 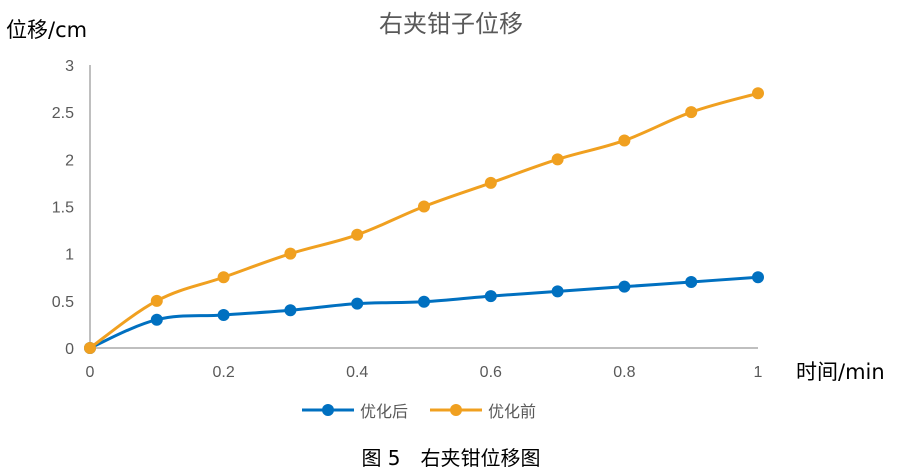 I want to click on y-axis-label: 位移/cm, so click(x=47, y=30).